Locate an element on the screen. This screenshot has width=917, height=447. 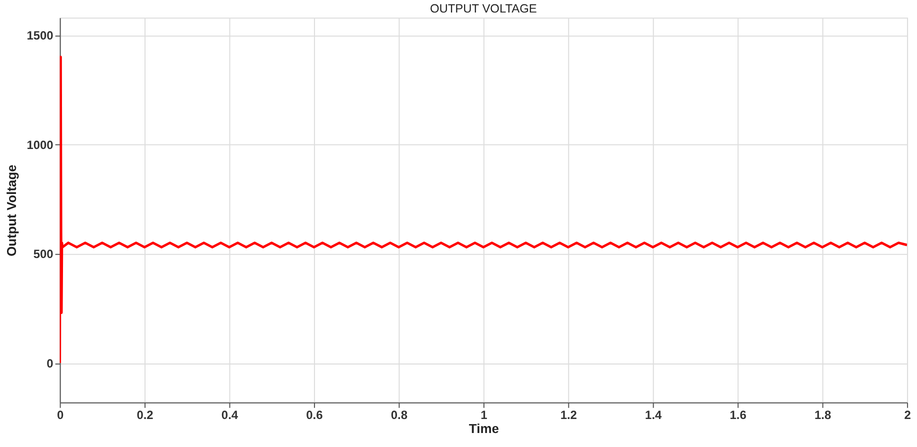
y-tick-label: 1500 is located at coordinates (40, 35).